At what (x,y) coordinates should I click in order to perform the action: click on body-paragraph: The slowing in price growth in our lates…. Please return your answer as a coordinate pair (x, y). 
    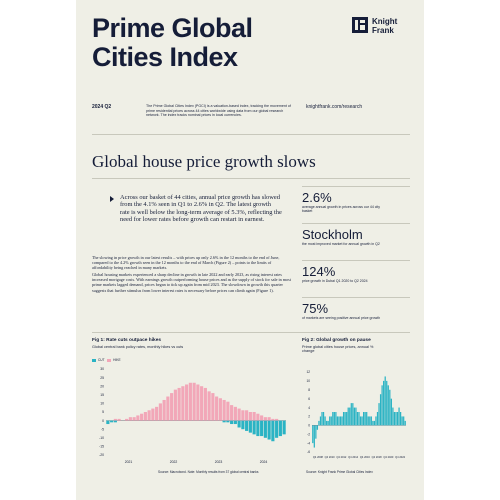
    Looking at the image, I should click on (186, 263).